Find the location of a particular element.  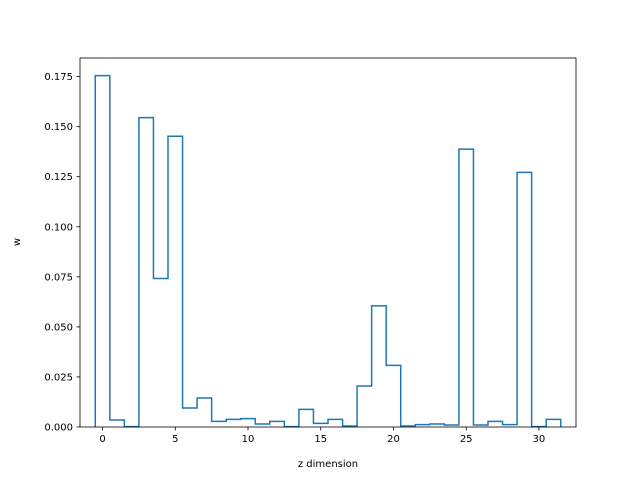

x-tick-label: 5 is located at coordinates (175, 439).